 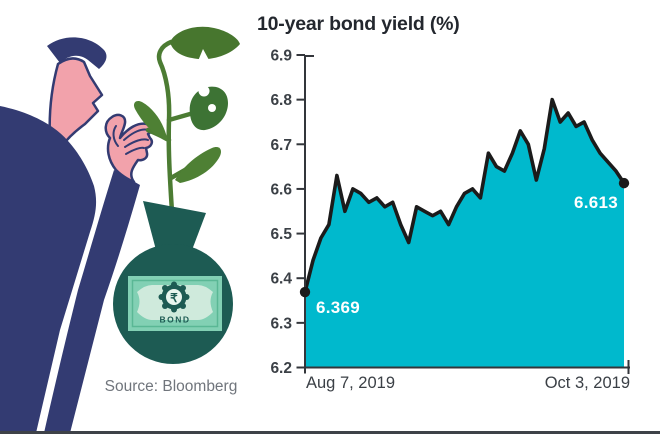 What do you see at coordinates (212, 108) in the screenshot?
I see `leaf-hole` at bounding box center [212, 108].